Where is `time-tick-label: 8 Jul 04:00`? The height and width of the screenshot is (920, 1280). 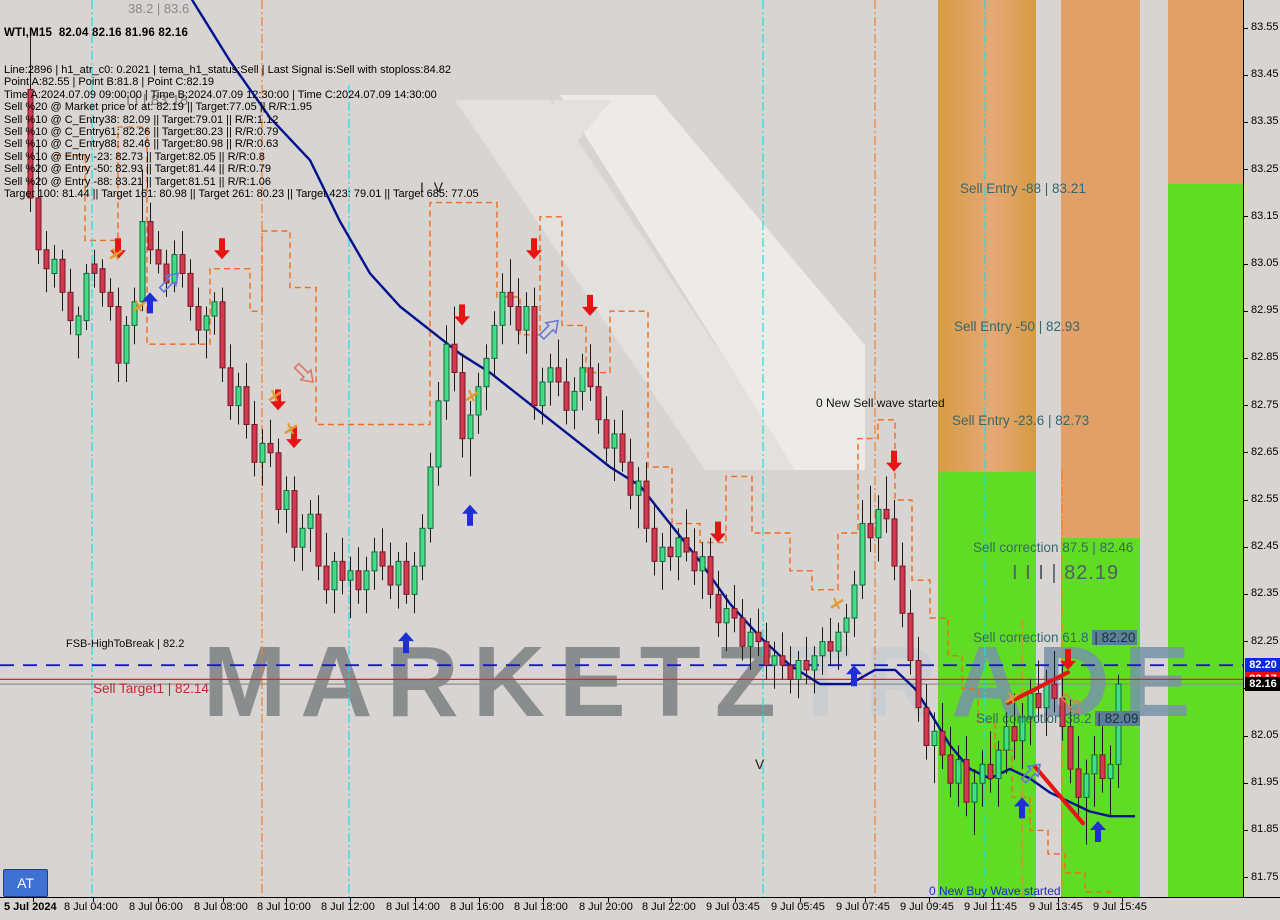 time-tick-label: 8 Jul 04:00 is located at coordinates (91, 907).